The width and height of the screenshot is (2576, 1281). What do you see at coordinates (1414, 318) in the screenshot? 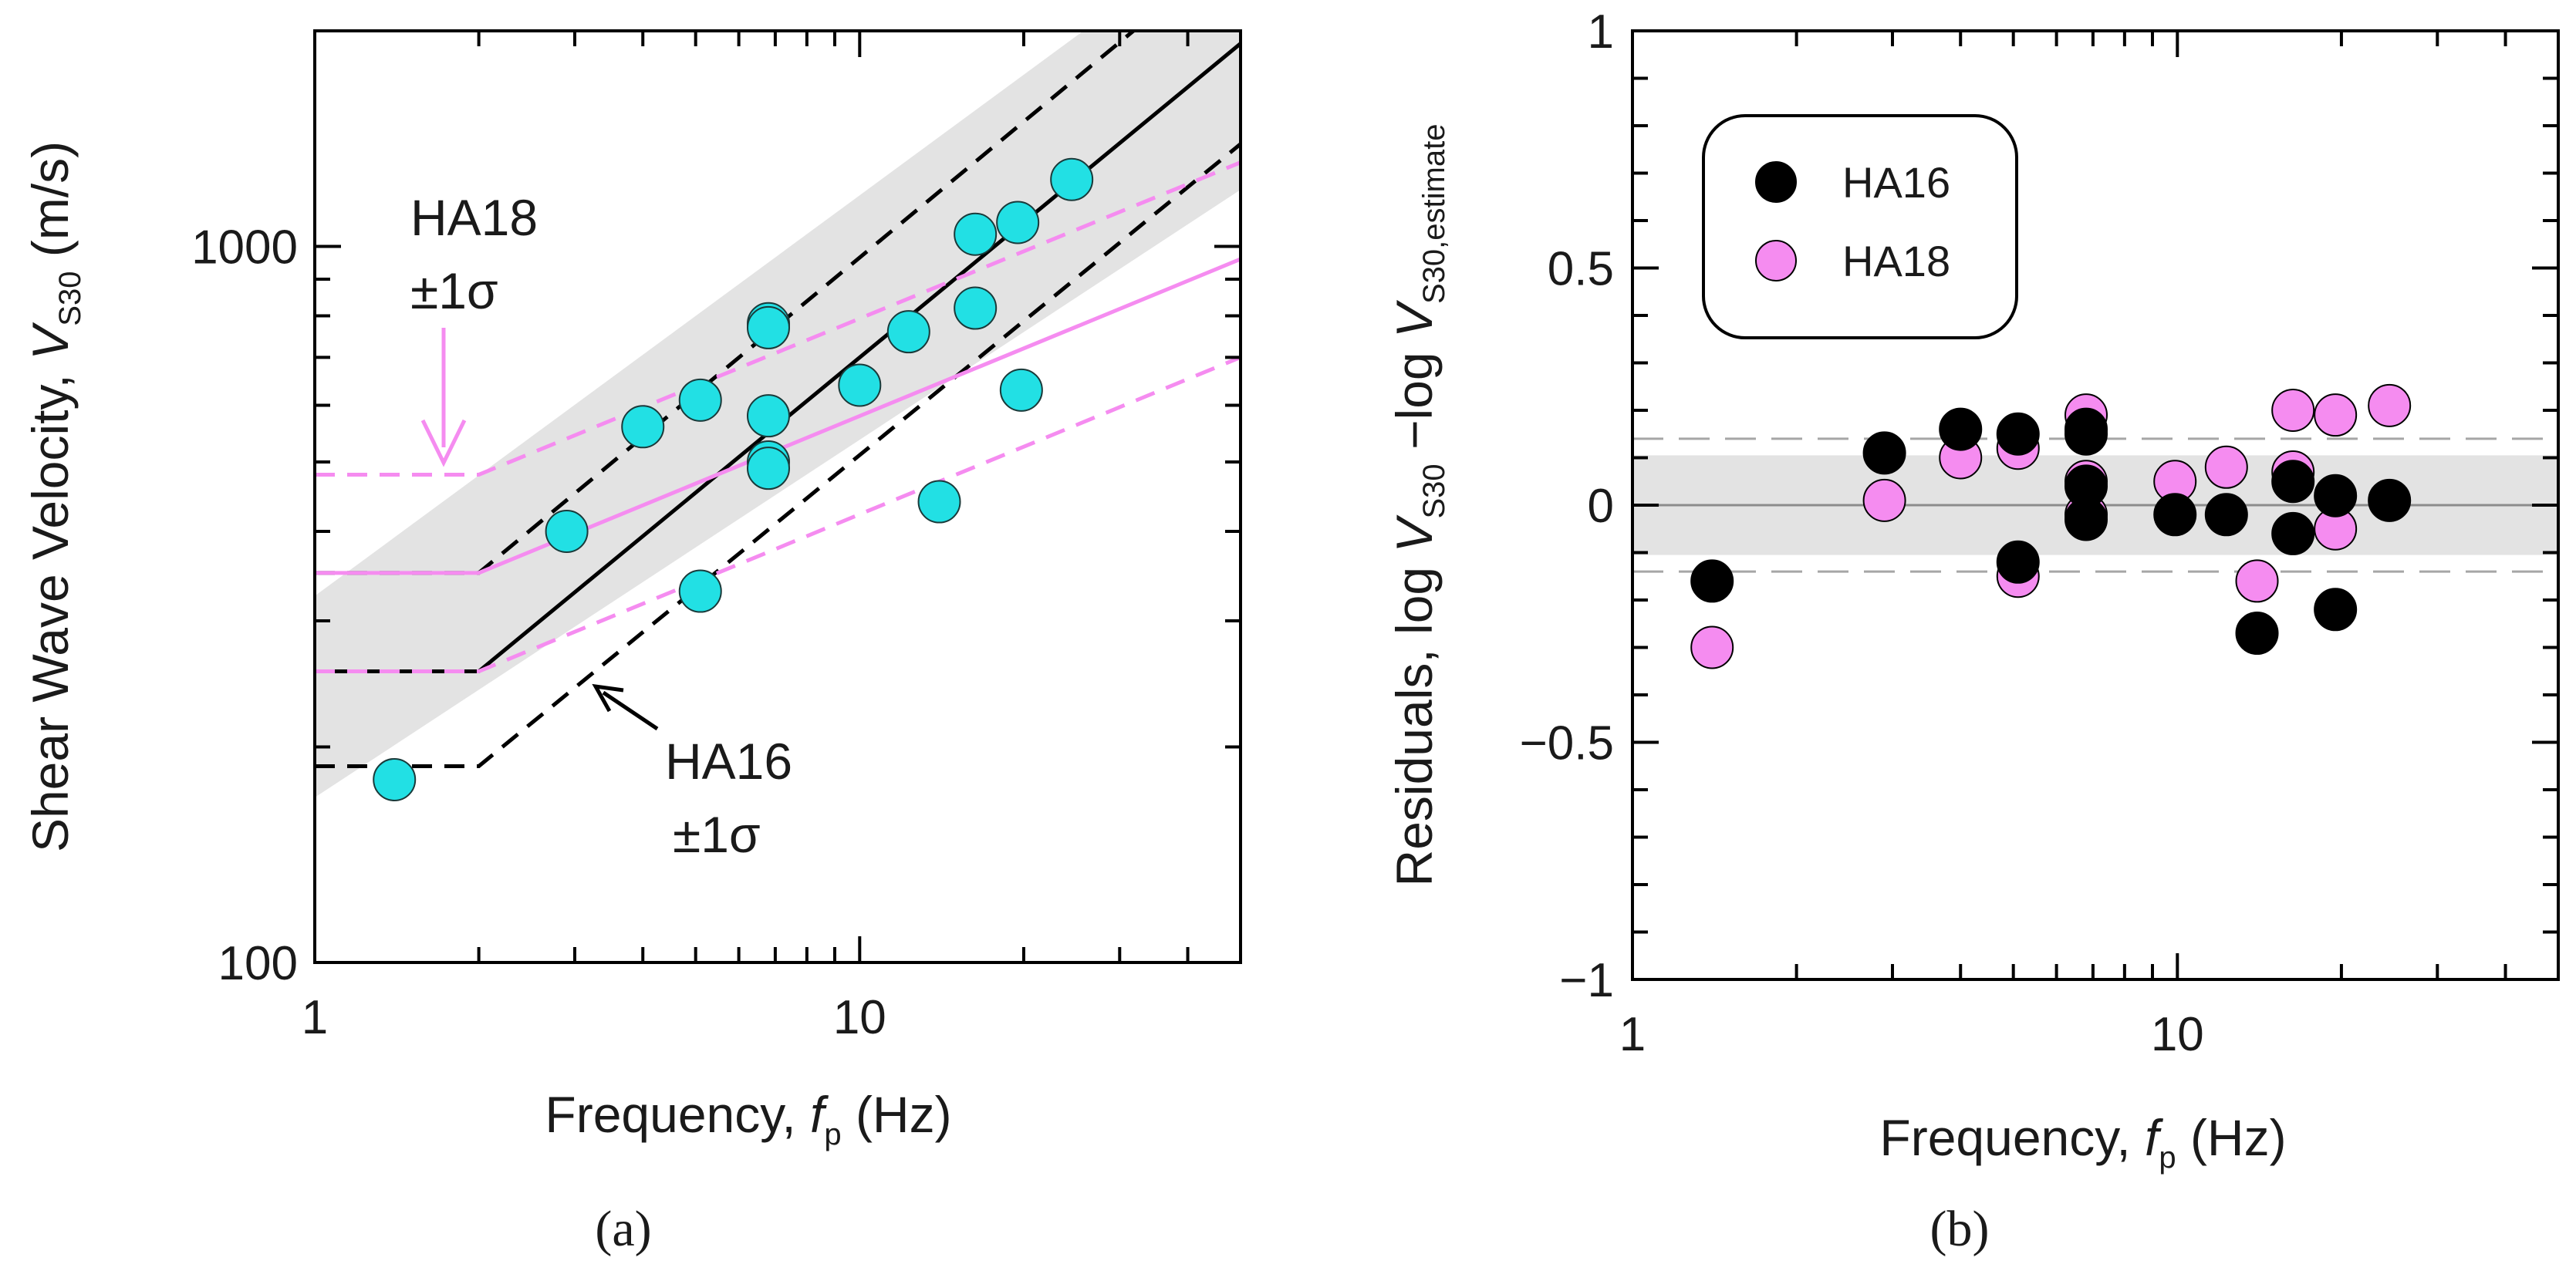
I see `panel-b-ylabel-p4: V` at bounding box center [1414, 318].